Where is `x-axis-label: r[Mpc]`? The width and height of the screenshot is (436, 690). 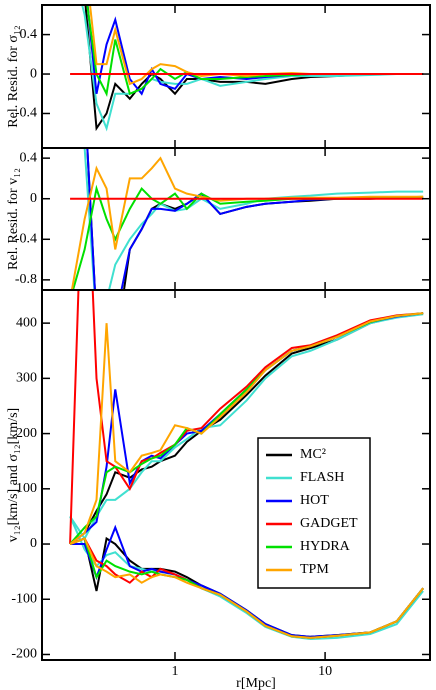 x-axis-label: r[Mpc] is located at coordinates (256, 683).